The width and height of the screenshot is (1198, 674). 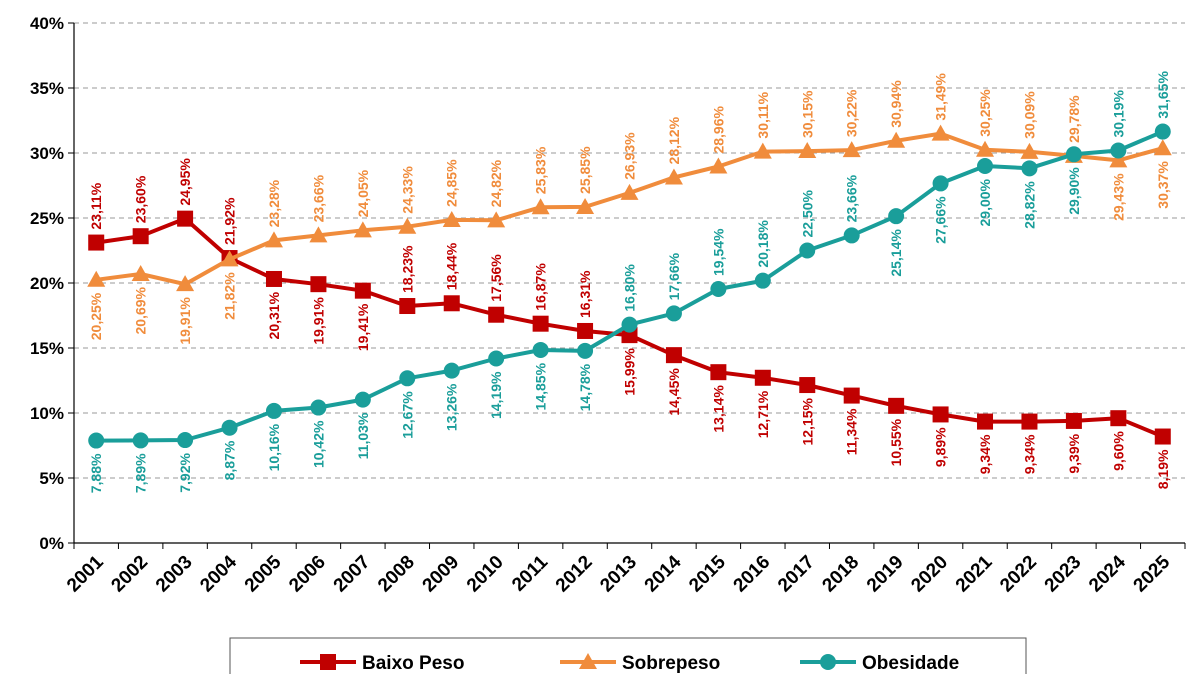 What do you see at coordinates (663, 573) in the screenshot?
I see `x-tick-label: 2014` at bounding box center [663, 573].